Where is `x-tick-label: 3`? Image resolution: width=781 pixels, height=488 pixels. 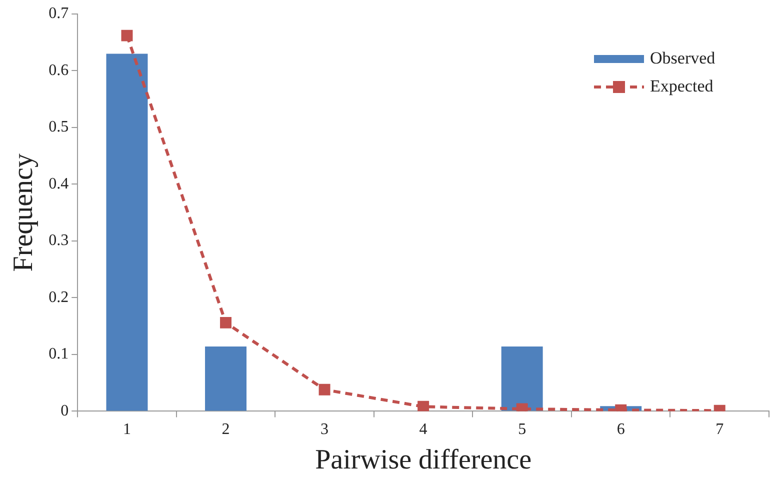 x-tick-label: 3 is located at coordinates (324, 429).